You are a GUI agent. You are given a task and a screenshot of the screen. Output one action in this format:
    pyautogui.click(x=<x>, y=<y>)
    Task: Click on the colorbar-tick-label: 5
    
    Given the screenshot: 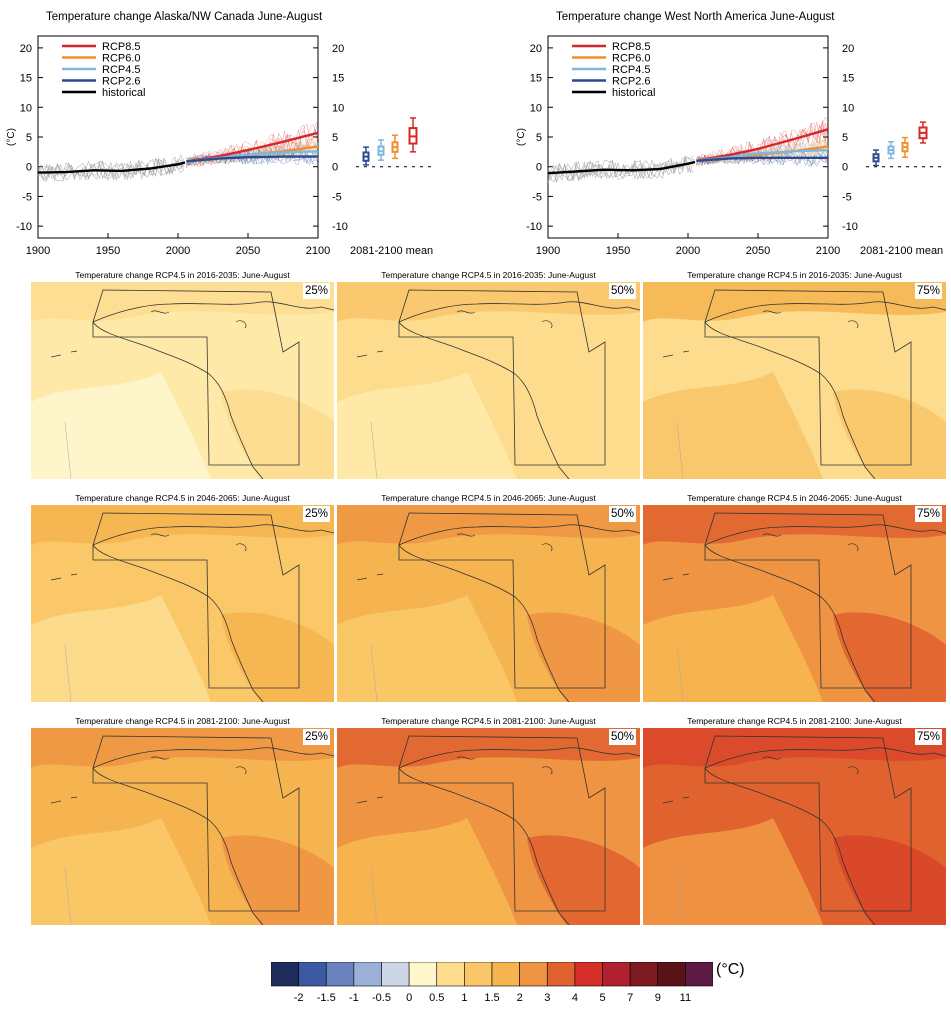 What is the action you would take?
    pyautogui.click(x=602, y=998)
    